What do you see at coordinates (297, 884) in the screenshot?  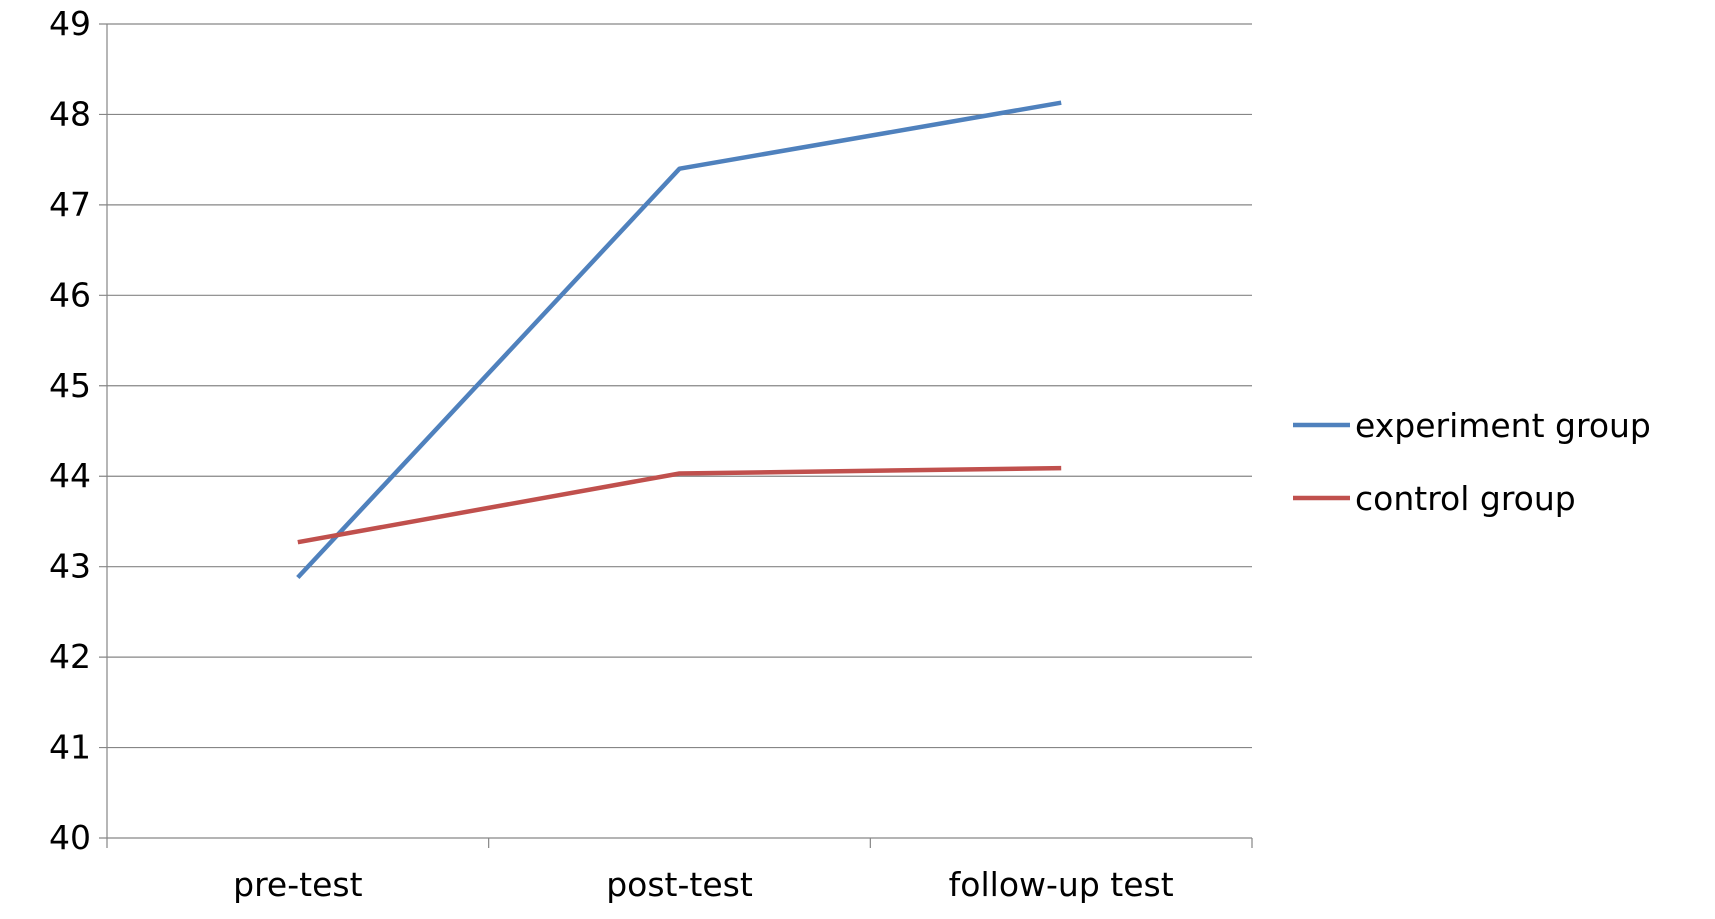 I see `x-category-label: pre-test` at bounding box center [297, 884].